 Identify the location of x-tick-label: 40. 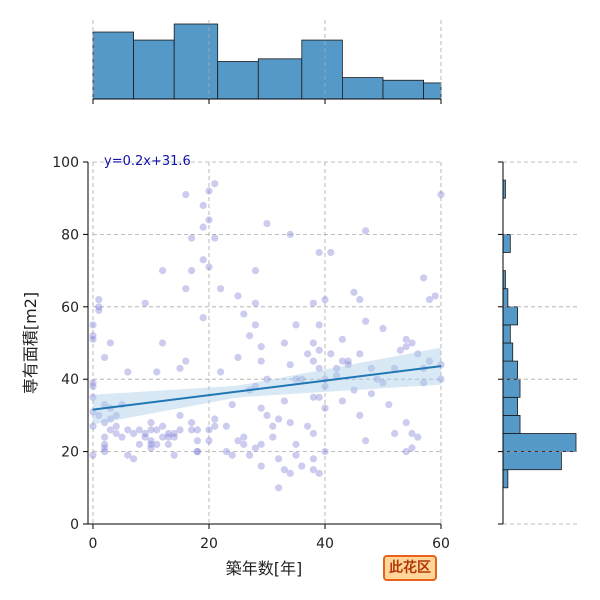
(325, 544).